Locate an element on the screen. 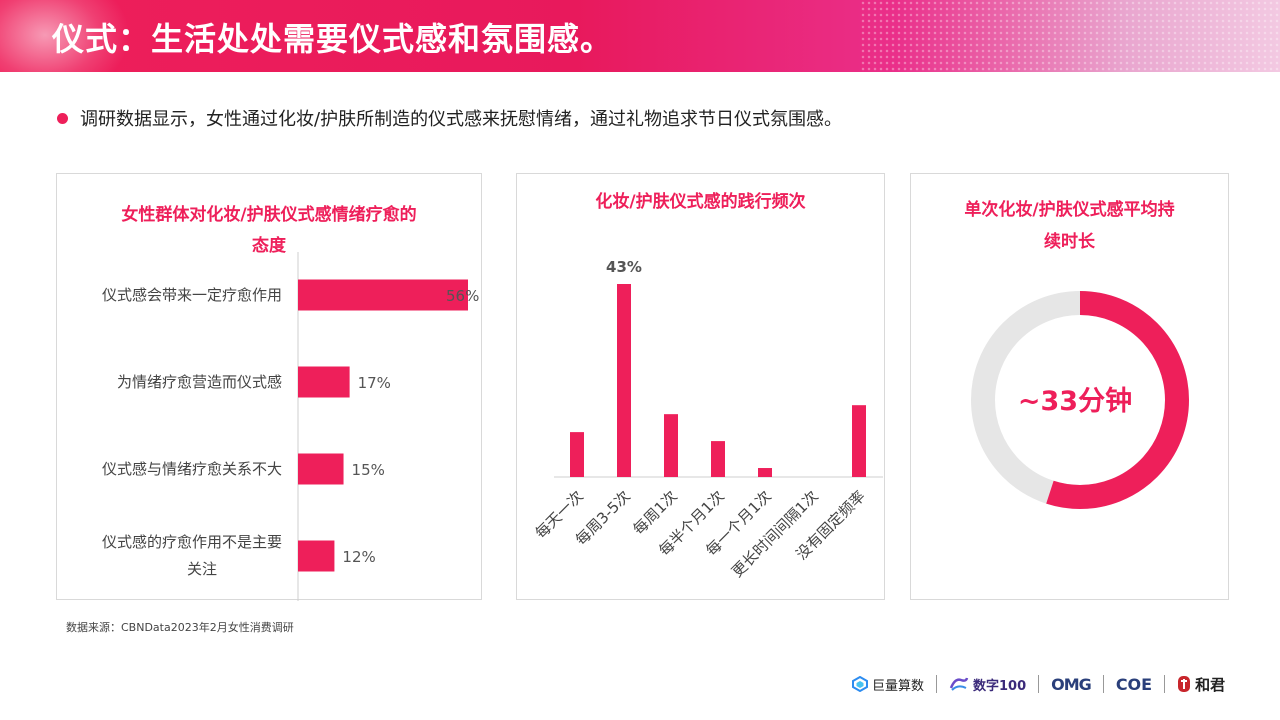  donut-center-label: ~33分钟 is located at coordinates (1075, 401).